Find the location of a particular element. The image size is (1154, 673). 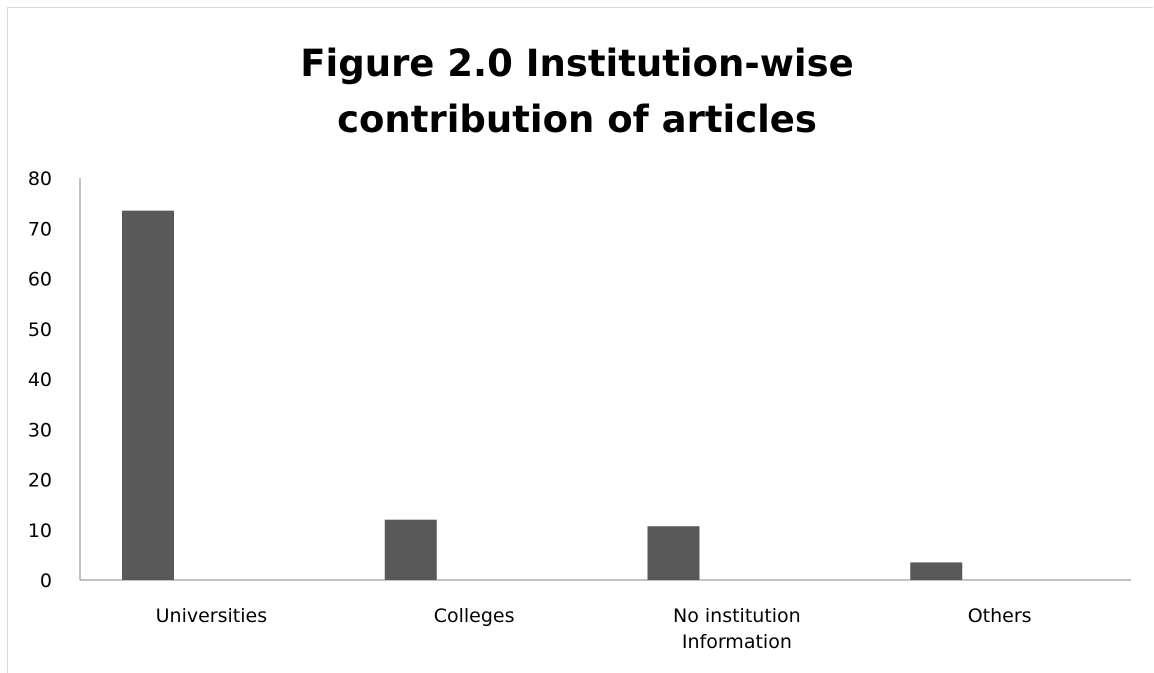

x-category-label: Colleges is located at coordinates (474, 616).